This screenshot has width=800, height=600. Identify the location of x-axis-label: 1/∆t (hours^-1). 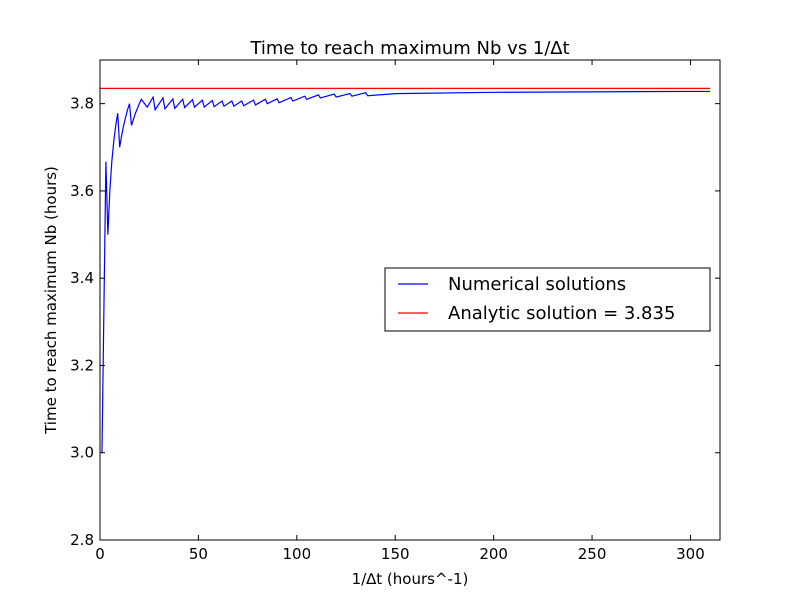
(410, 579).